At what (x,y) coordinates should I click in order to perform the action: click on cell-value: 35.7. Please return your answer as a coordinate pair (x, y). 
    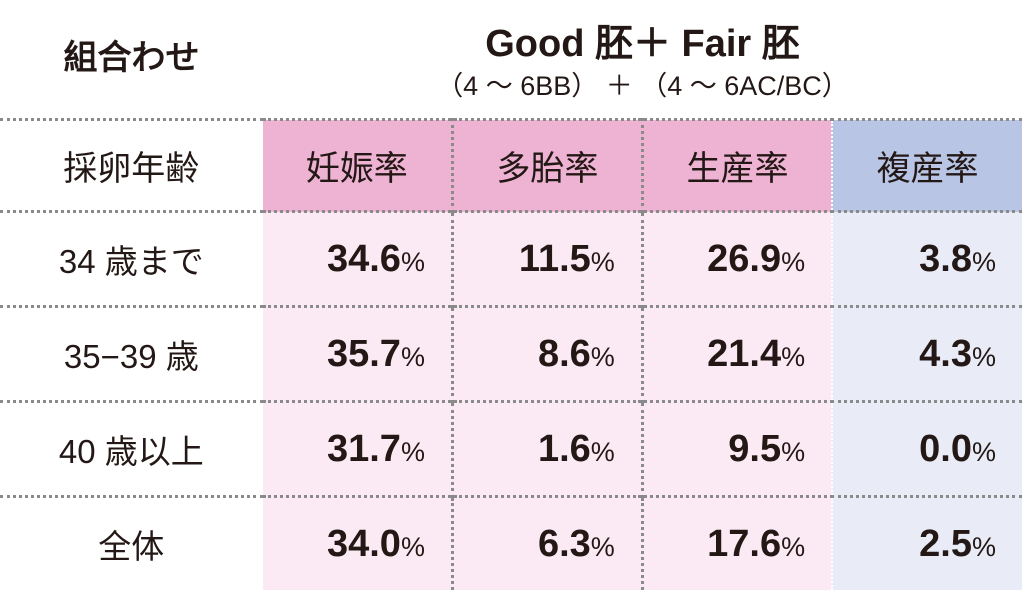
    Looking at the image, I should click on (363, 353).